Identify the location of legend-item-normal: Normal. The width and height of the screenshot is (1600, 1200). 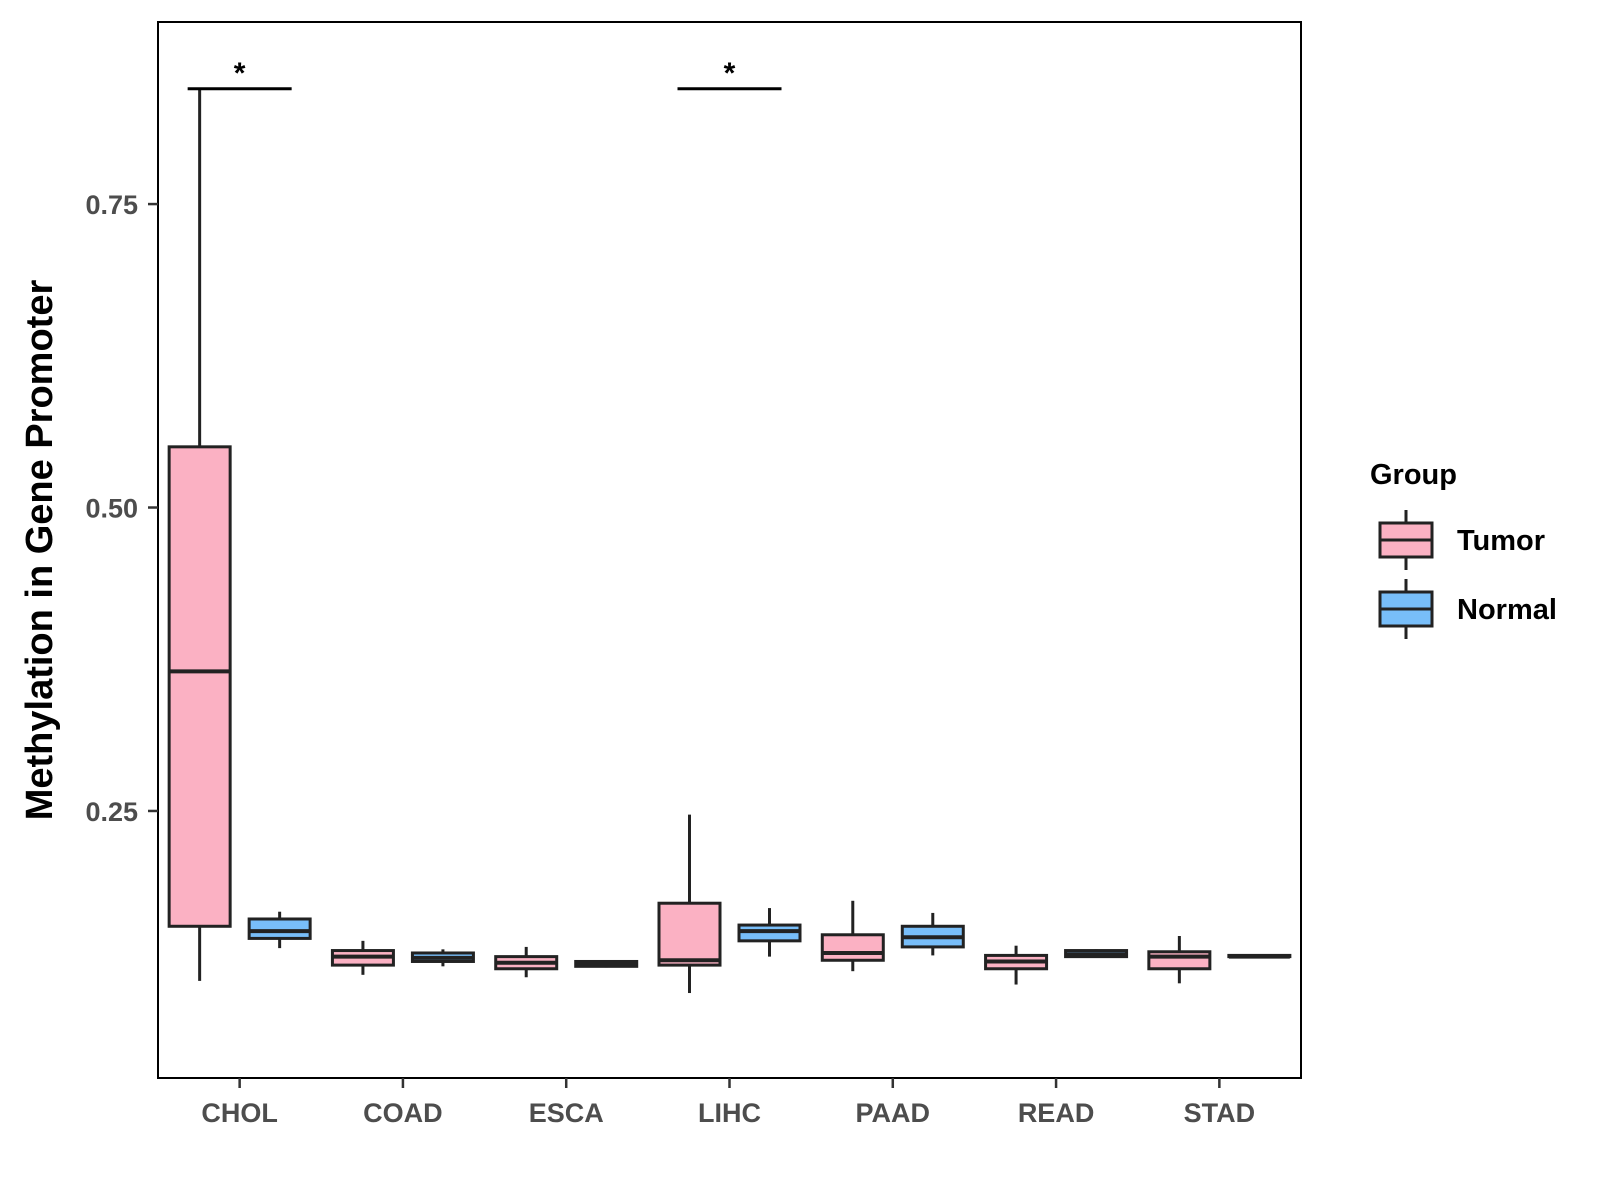
(1467, 609).